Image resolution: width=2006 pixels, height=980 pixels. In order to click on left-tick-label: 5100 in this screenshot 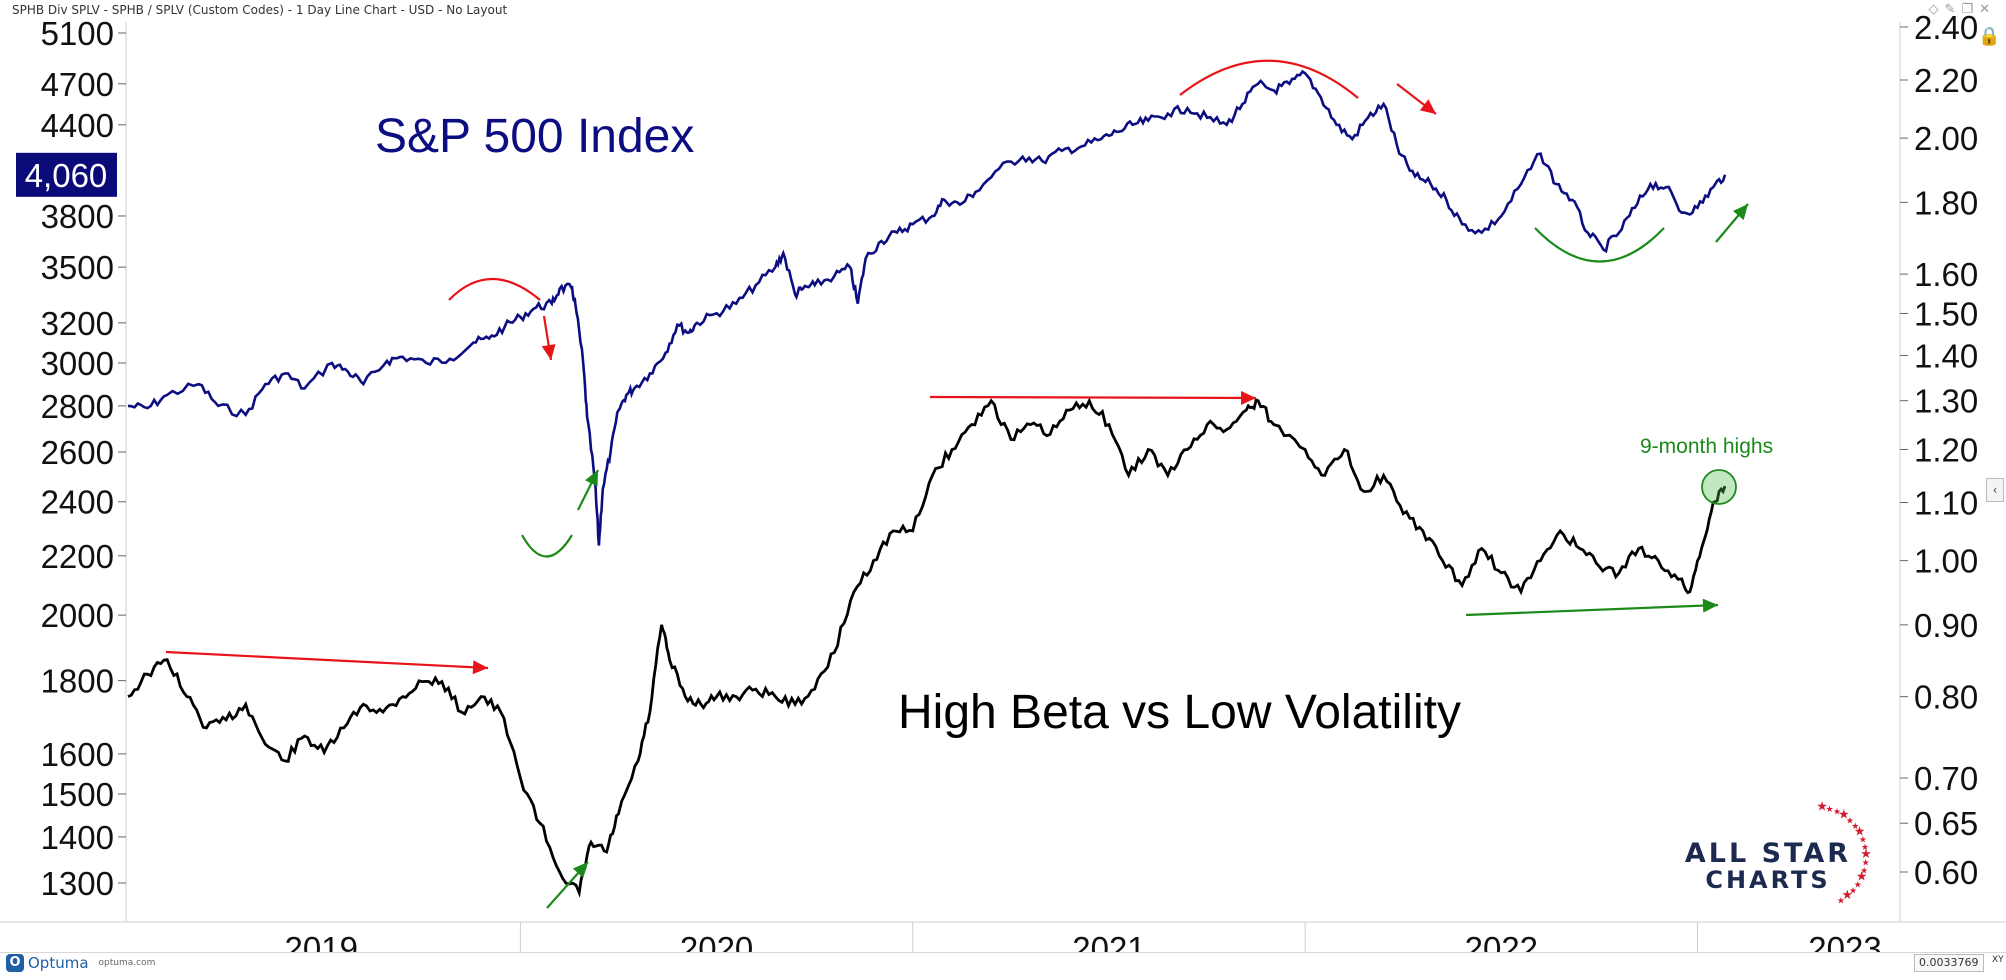, I will do `click(77, 33)`.